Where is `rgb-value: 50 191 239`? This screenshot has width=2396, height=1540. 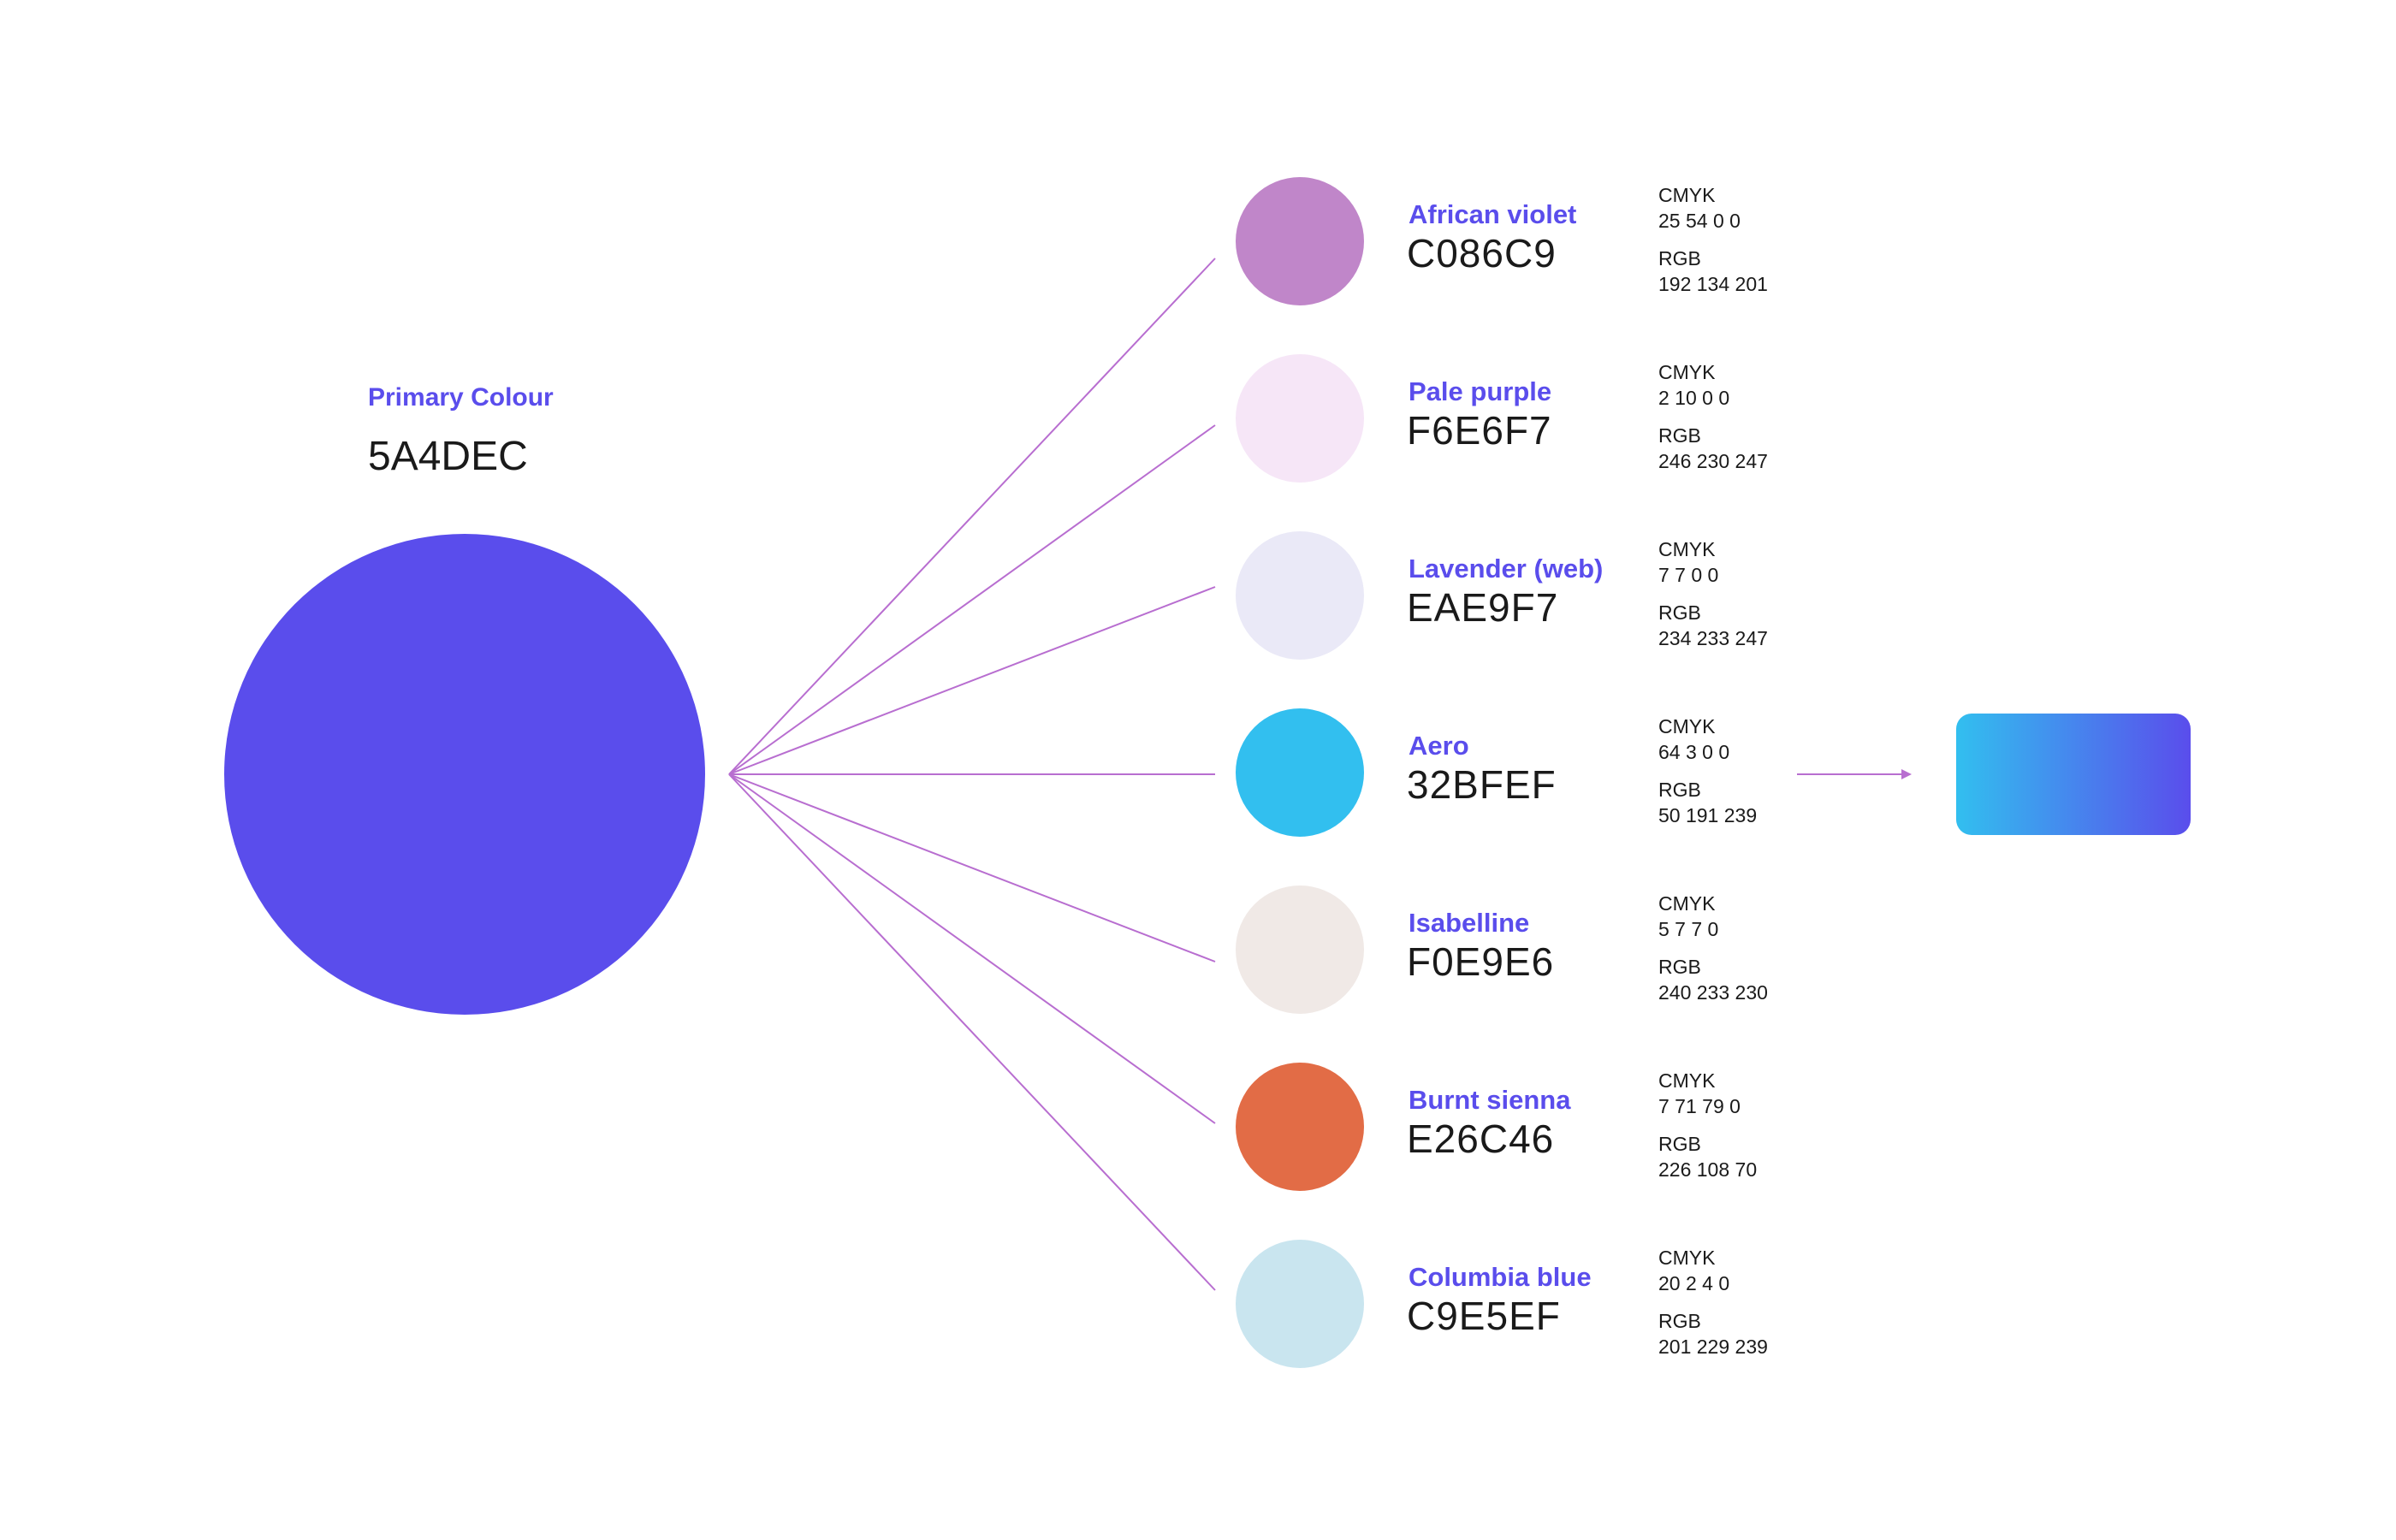
rgb-value: 50 191 239 is located at coordinates (1708, 815).